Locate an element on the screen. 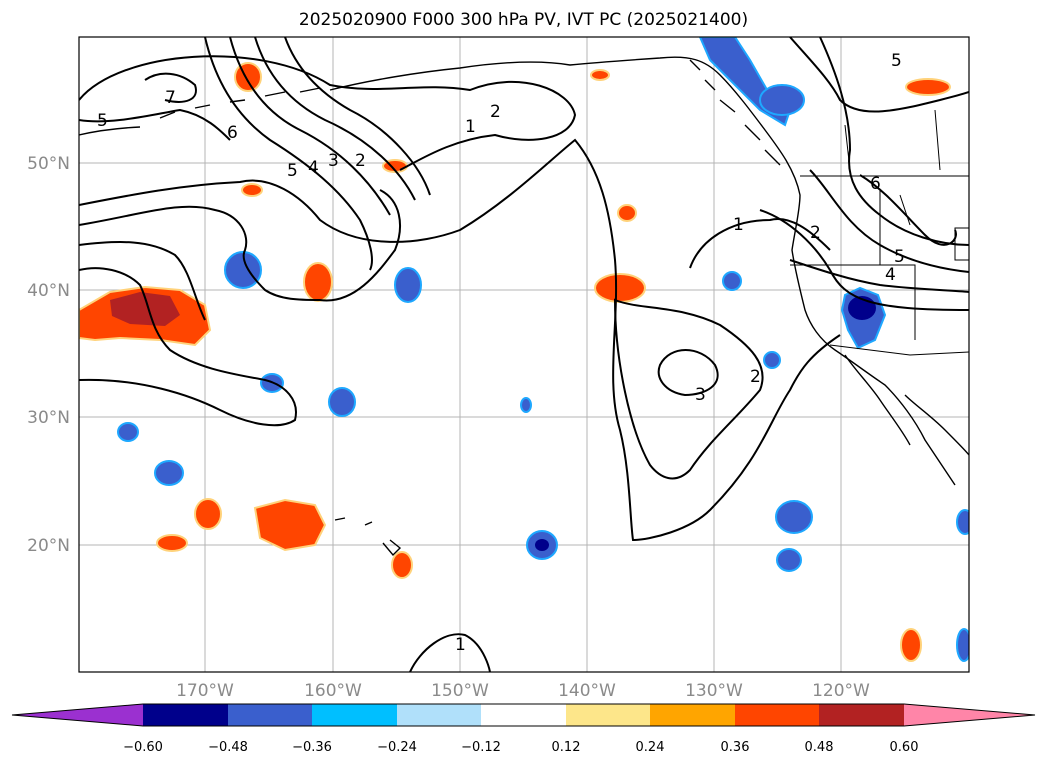 The image size is (1047, 765). pv-blob-n4 is located at coordinates (342, 402).